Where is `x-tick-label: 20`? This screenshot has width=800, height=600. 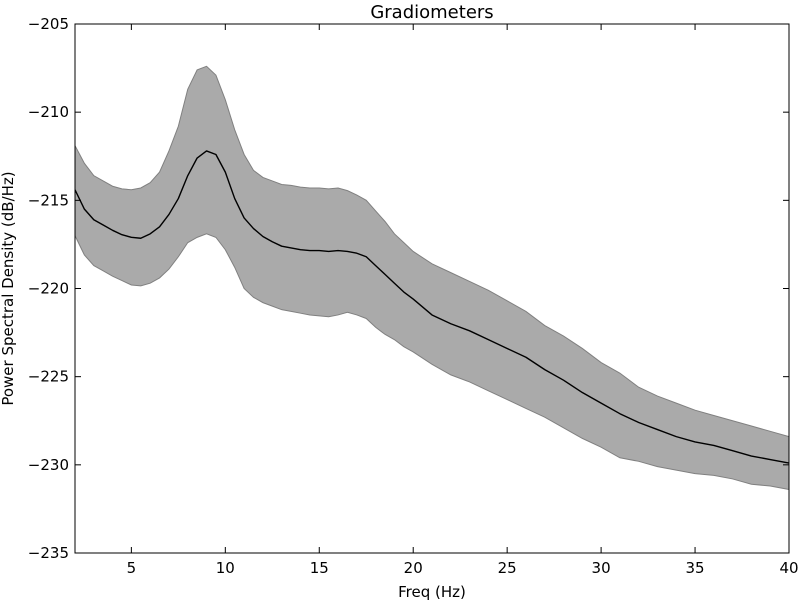
x-tick-label: 20 is located at coordinates (413, 568).